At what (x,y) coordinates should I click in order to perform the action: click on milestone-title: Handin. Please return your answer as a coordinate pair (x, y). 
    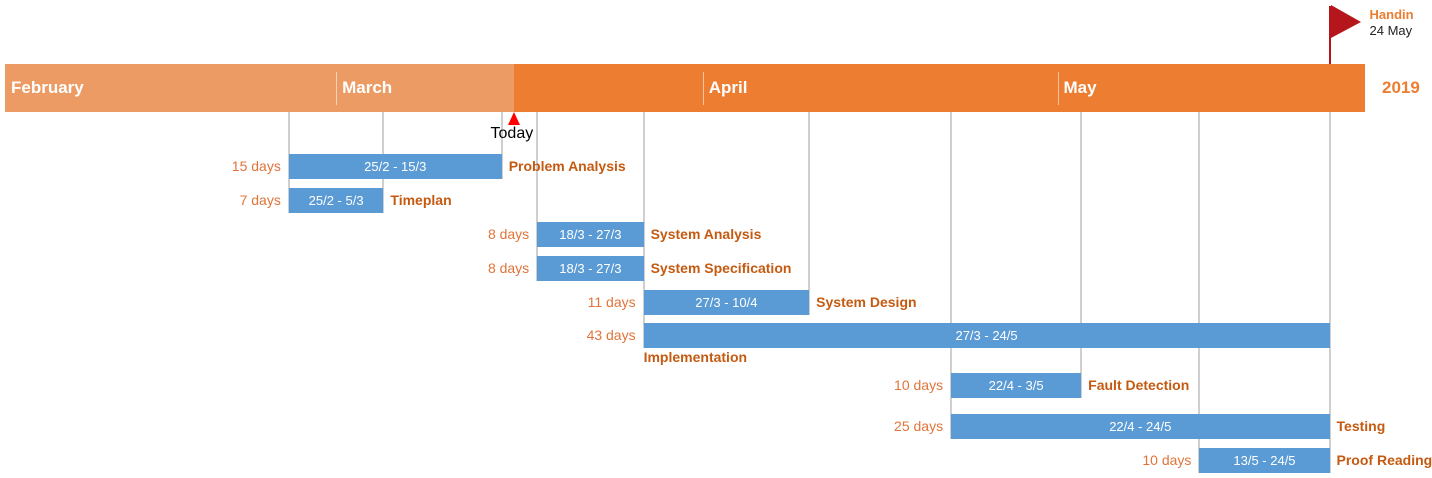
    Looking at the image, I should click on (1391, 14).